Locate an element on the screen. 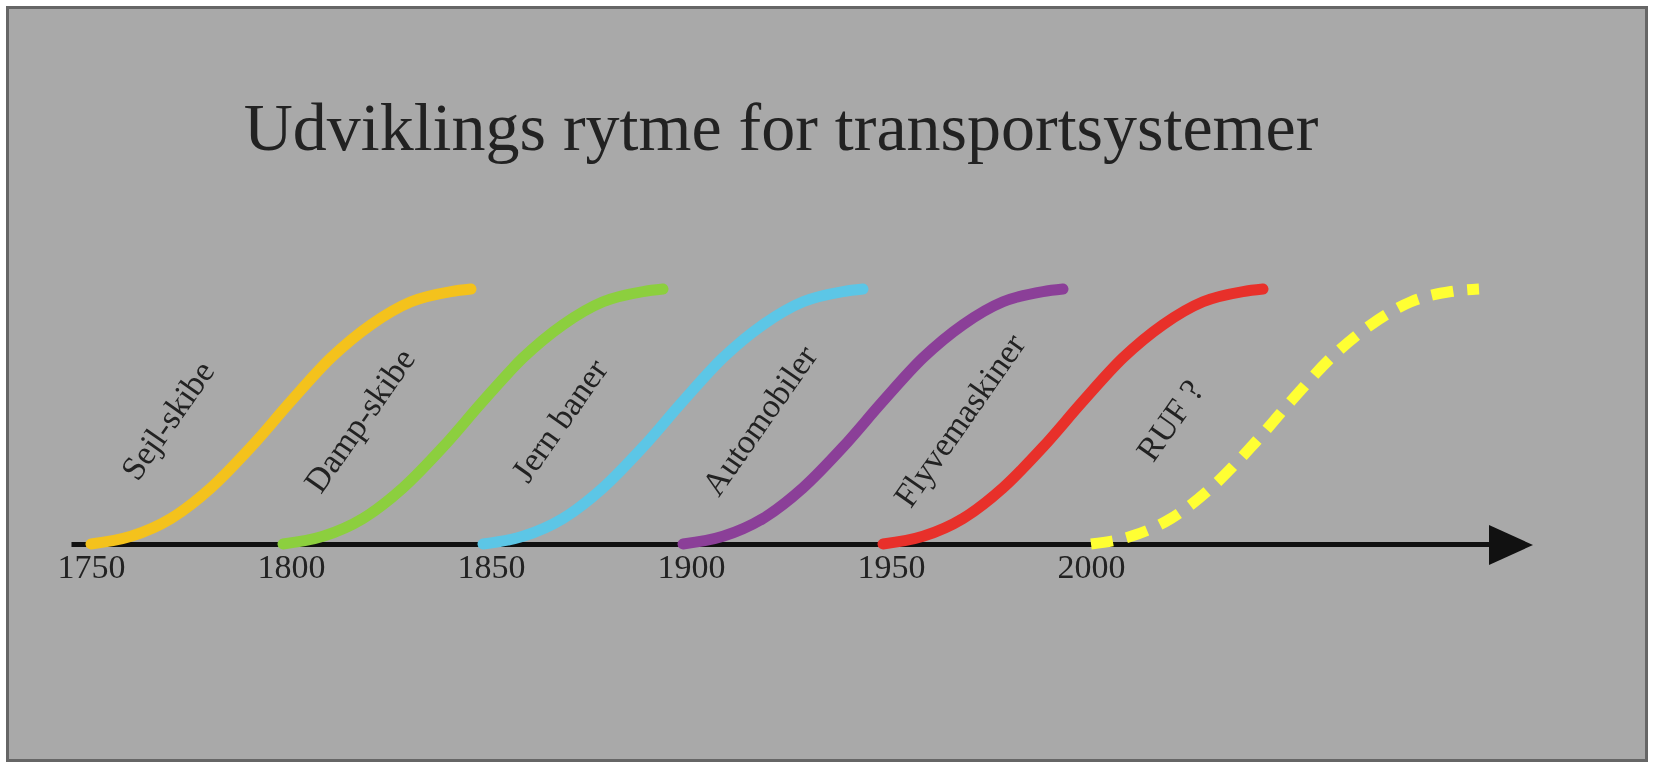 The image size is (1660, 774). chart-title: Udviklings rytme for transportsystemer is located at coordinates (781, 126).